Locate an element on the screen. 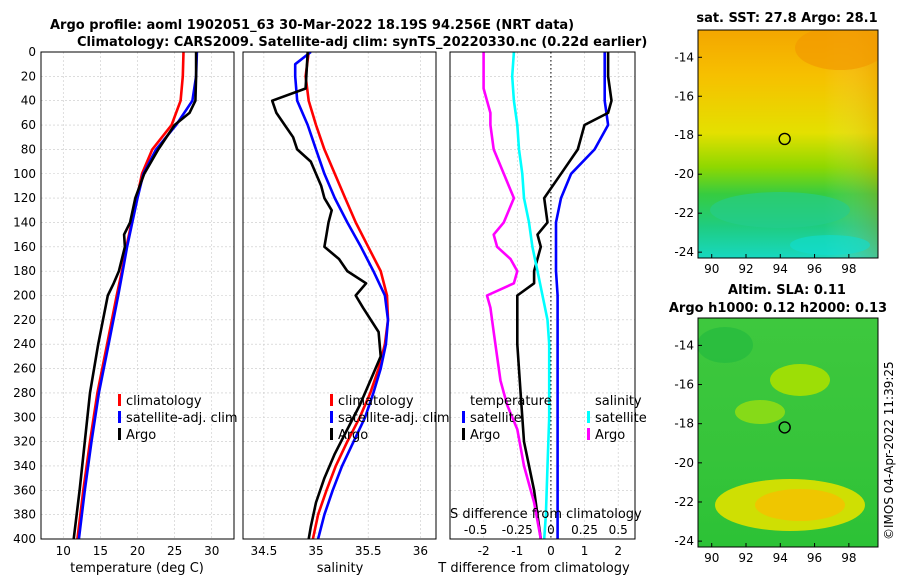 The height and width of the screenshot is (580, 900). t-difference-xlabel: T difference from climatology is located at coordinates (533, 568).